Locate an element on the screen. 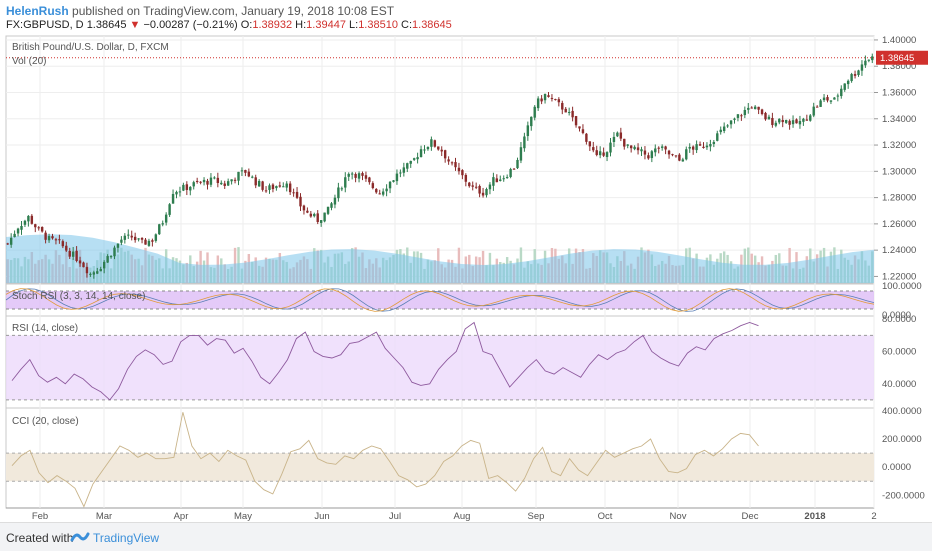  created-with-label: Created with is located at coordinates (40, 538).